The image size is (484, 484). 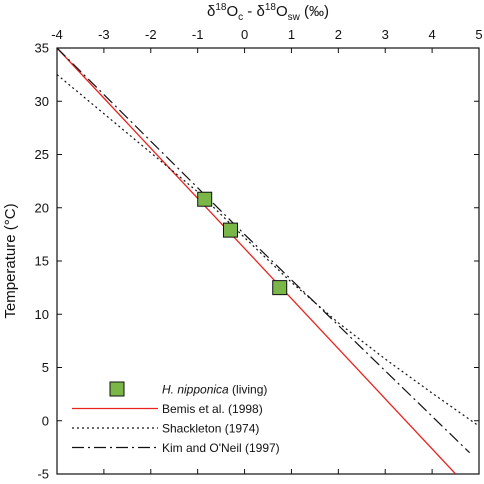 I want to click on legend-label: Kim and O'Neil (1997), so click(x=221, y=448).